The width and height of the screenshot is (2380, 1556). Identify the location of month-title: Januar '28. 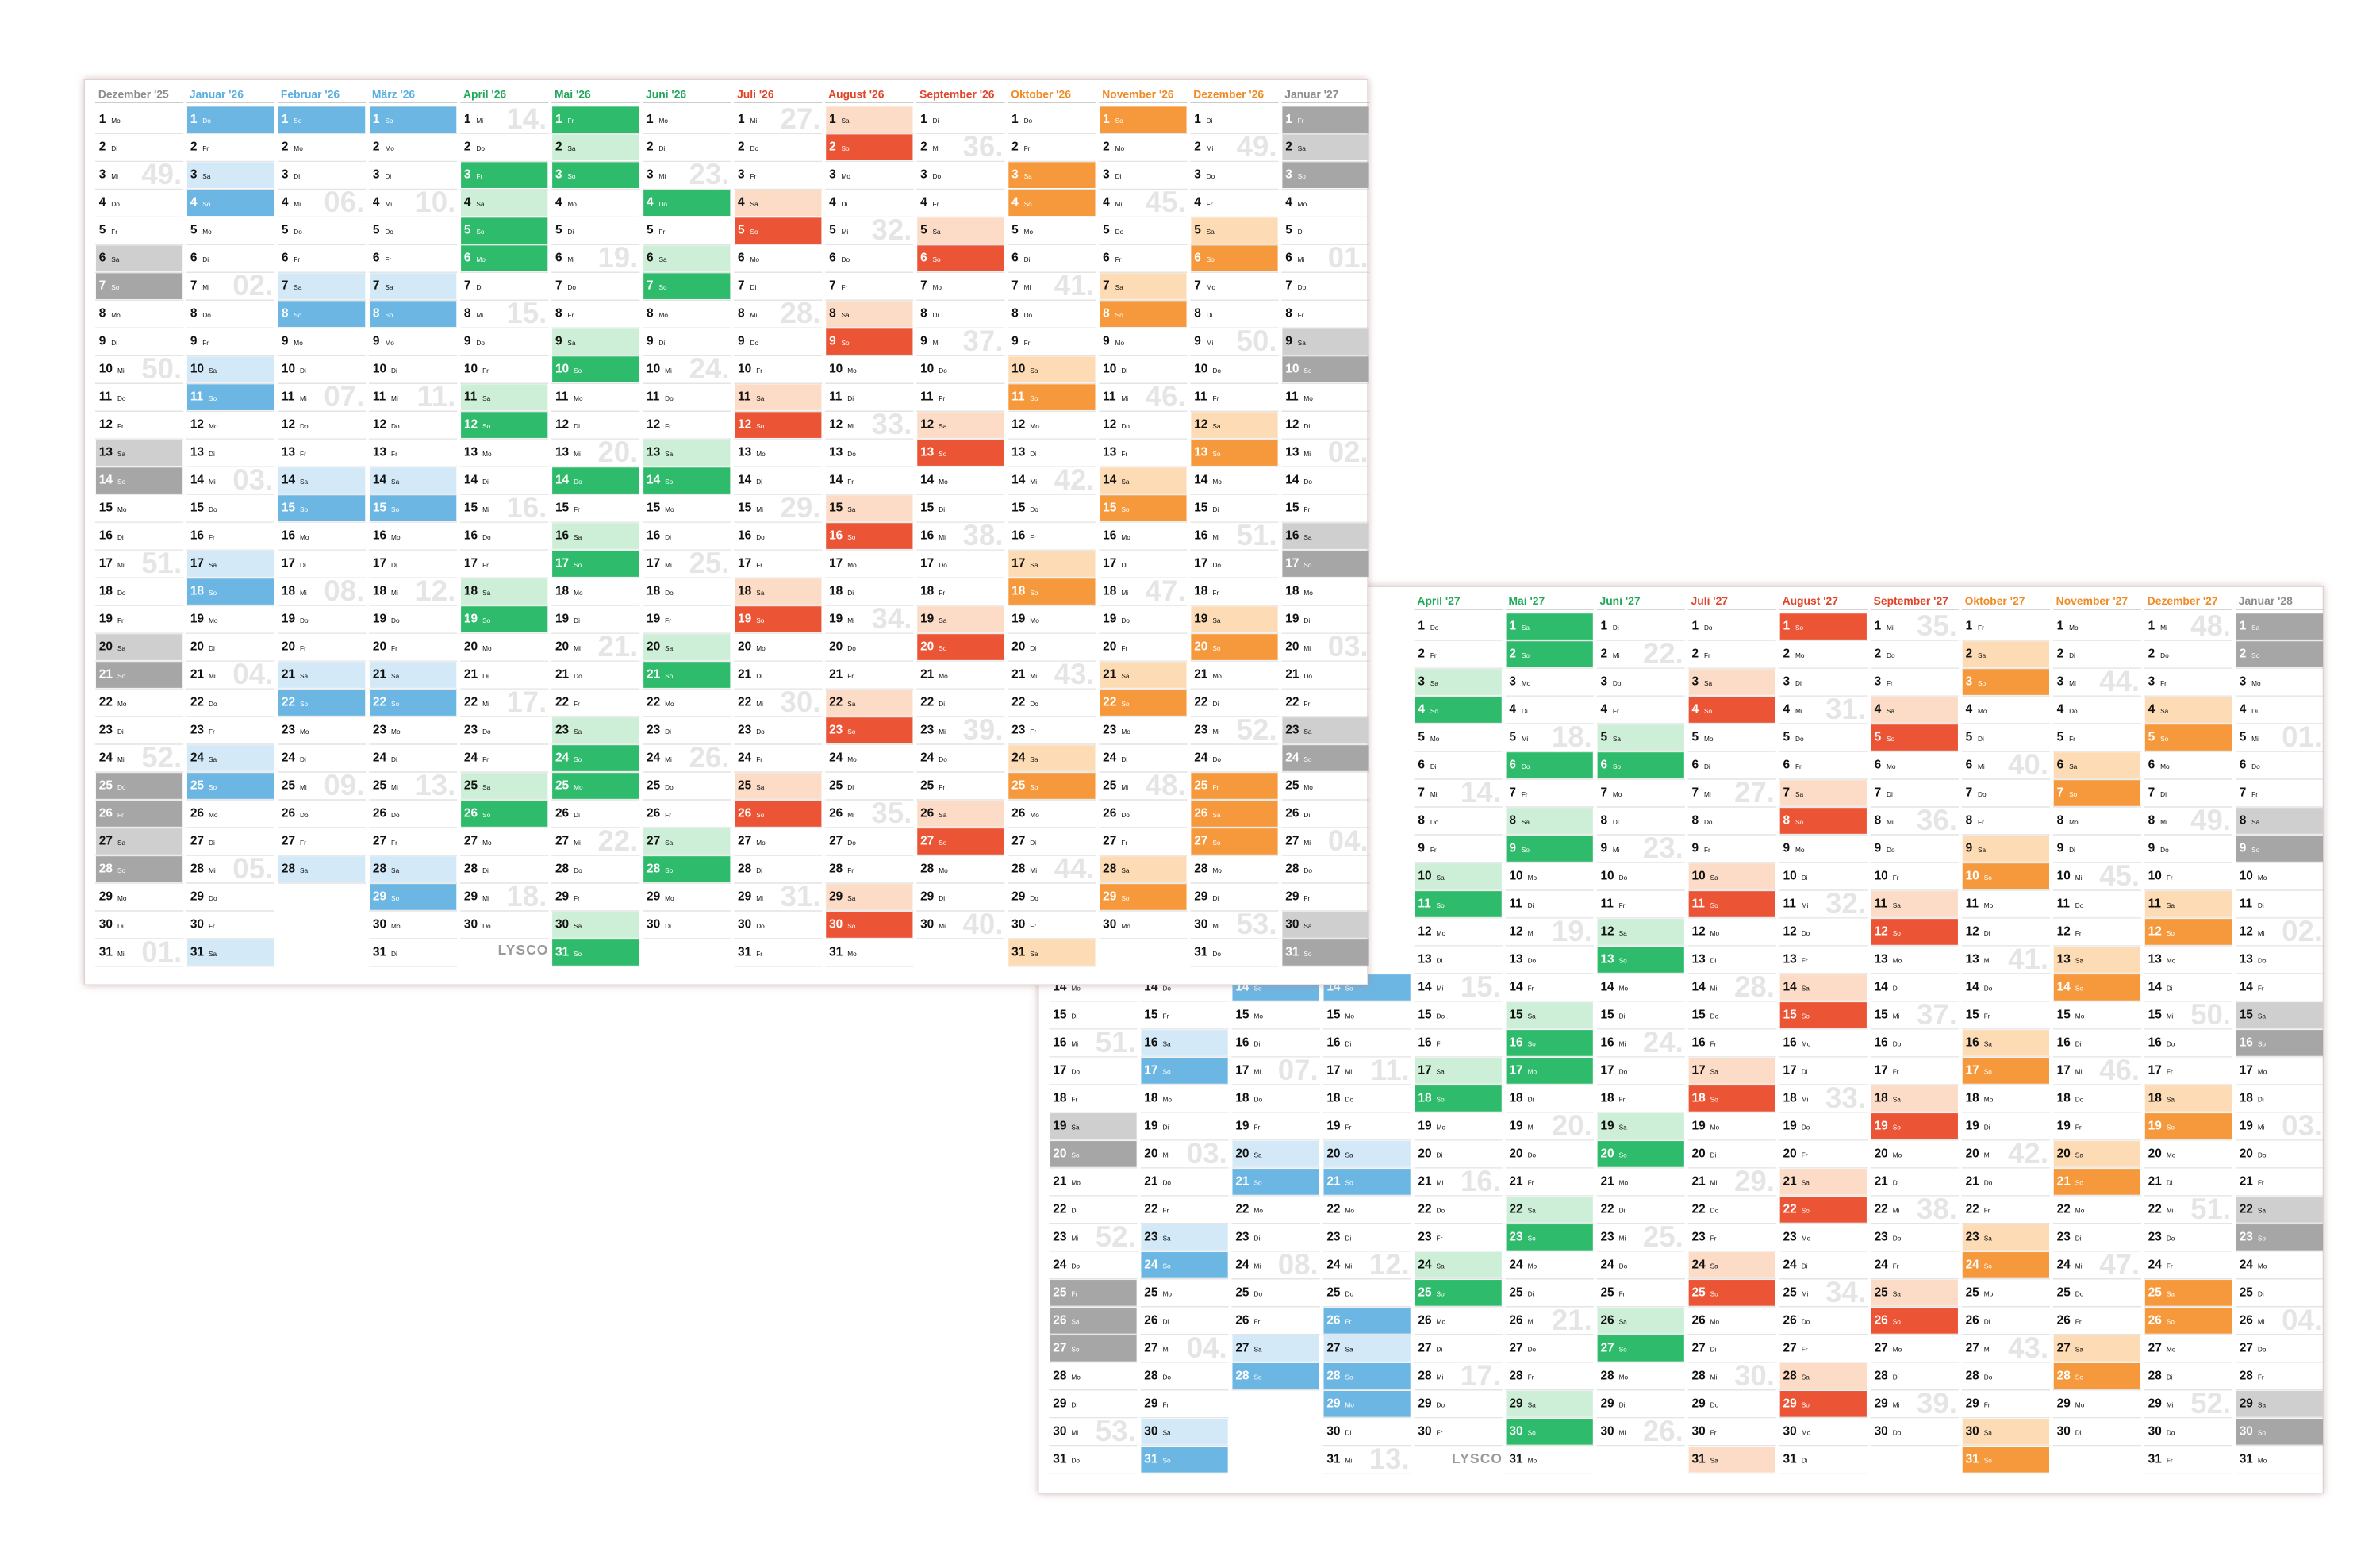
(2266, 601).